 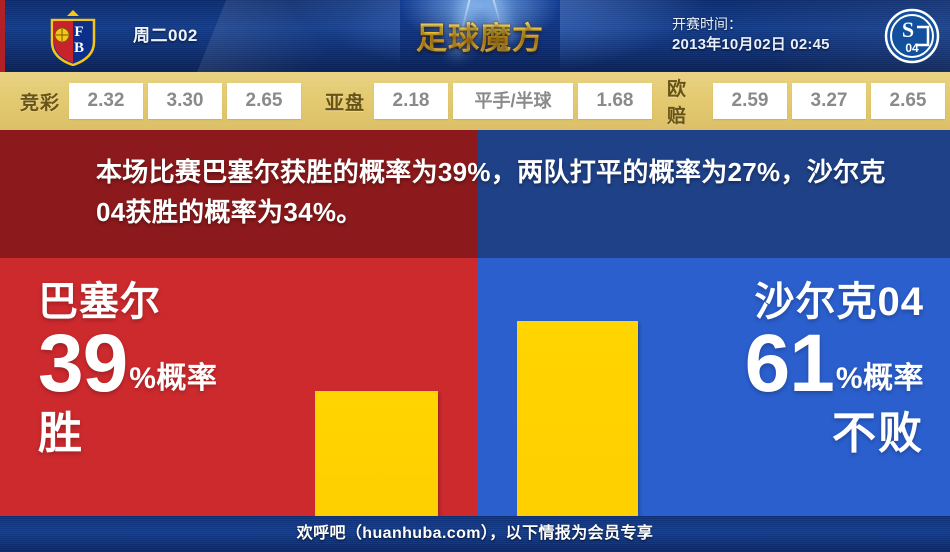 I want to click on headline-band-right, so click(x=714, y=194).